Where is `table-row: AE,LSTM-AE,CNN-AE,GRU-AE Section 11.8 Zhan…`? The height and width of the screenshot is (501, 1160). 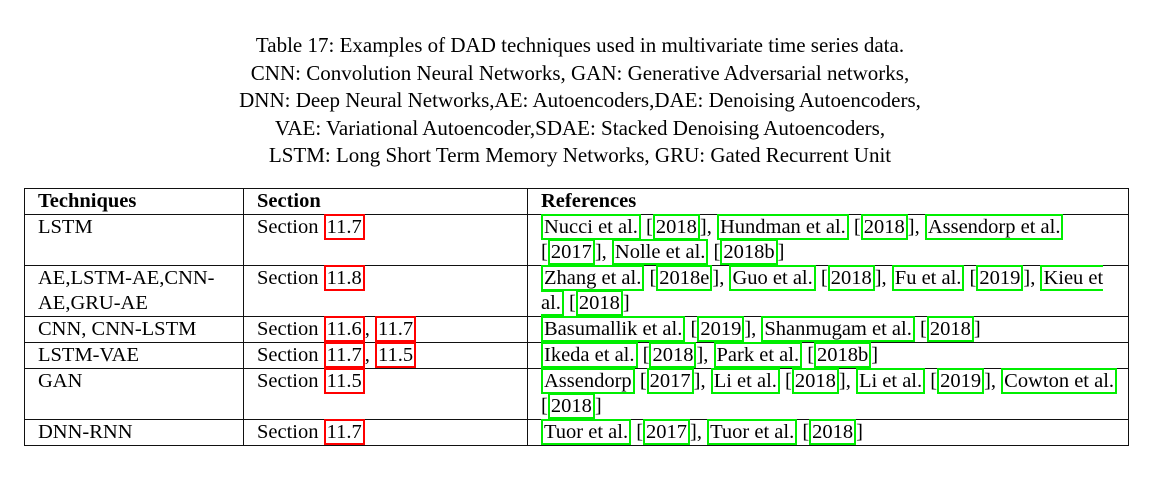 table-row: AE,LSTM-AE,CNN-AE,GRU-AE Section 11.8 Zhan… is located at coordinates (576, 291).